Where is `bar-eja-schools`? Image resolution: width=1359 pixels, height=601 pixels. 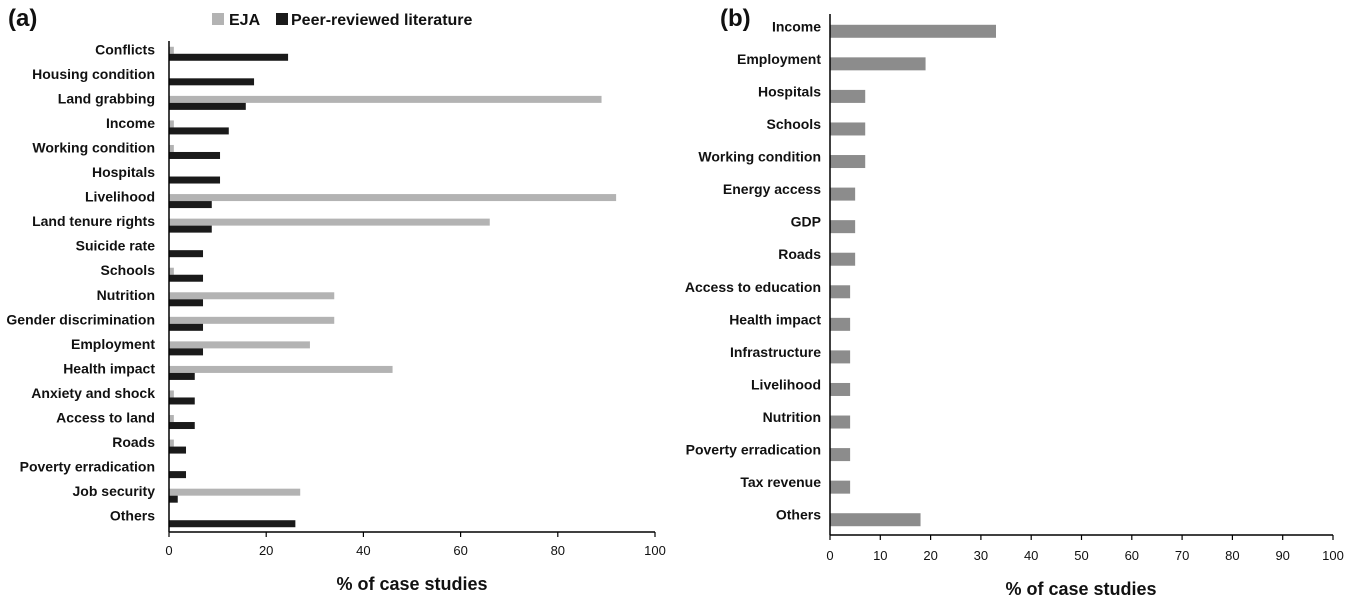
bar-eja-schools is located at coordinates (171, 271).